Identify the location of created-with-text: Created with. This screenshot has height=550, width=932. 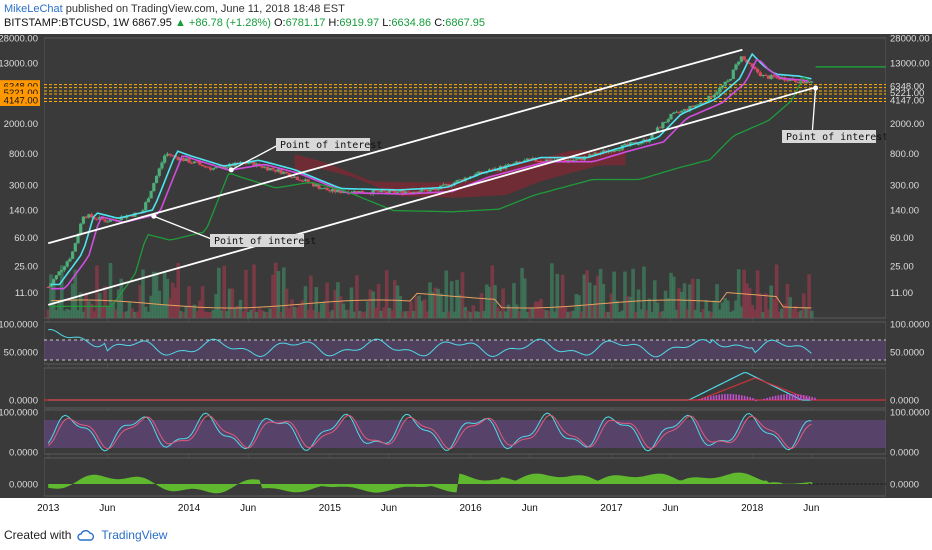
(38, 535).